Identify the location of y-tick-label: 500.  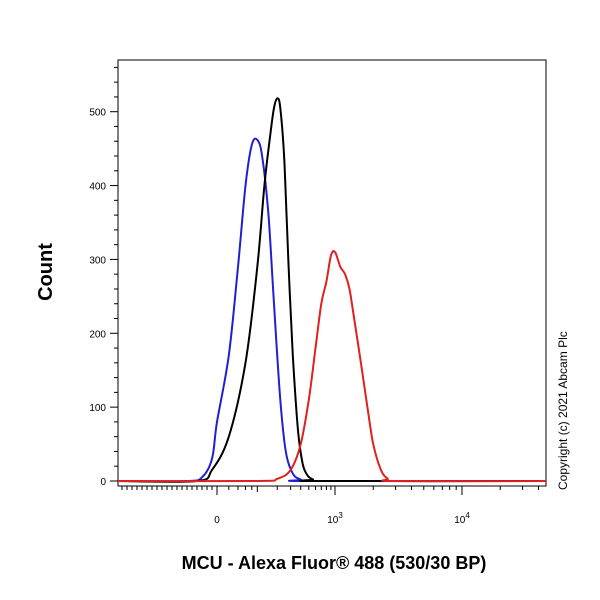
(97, 113).